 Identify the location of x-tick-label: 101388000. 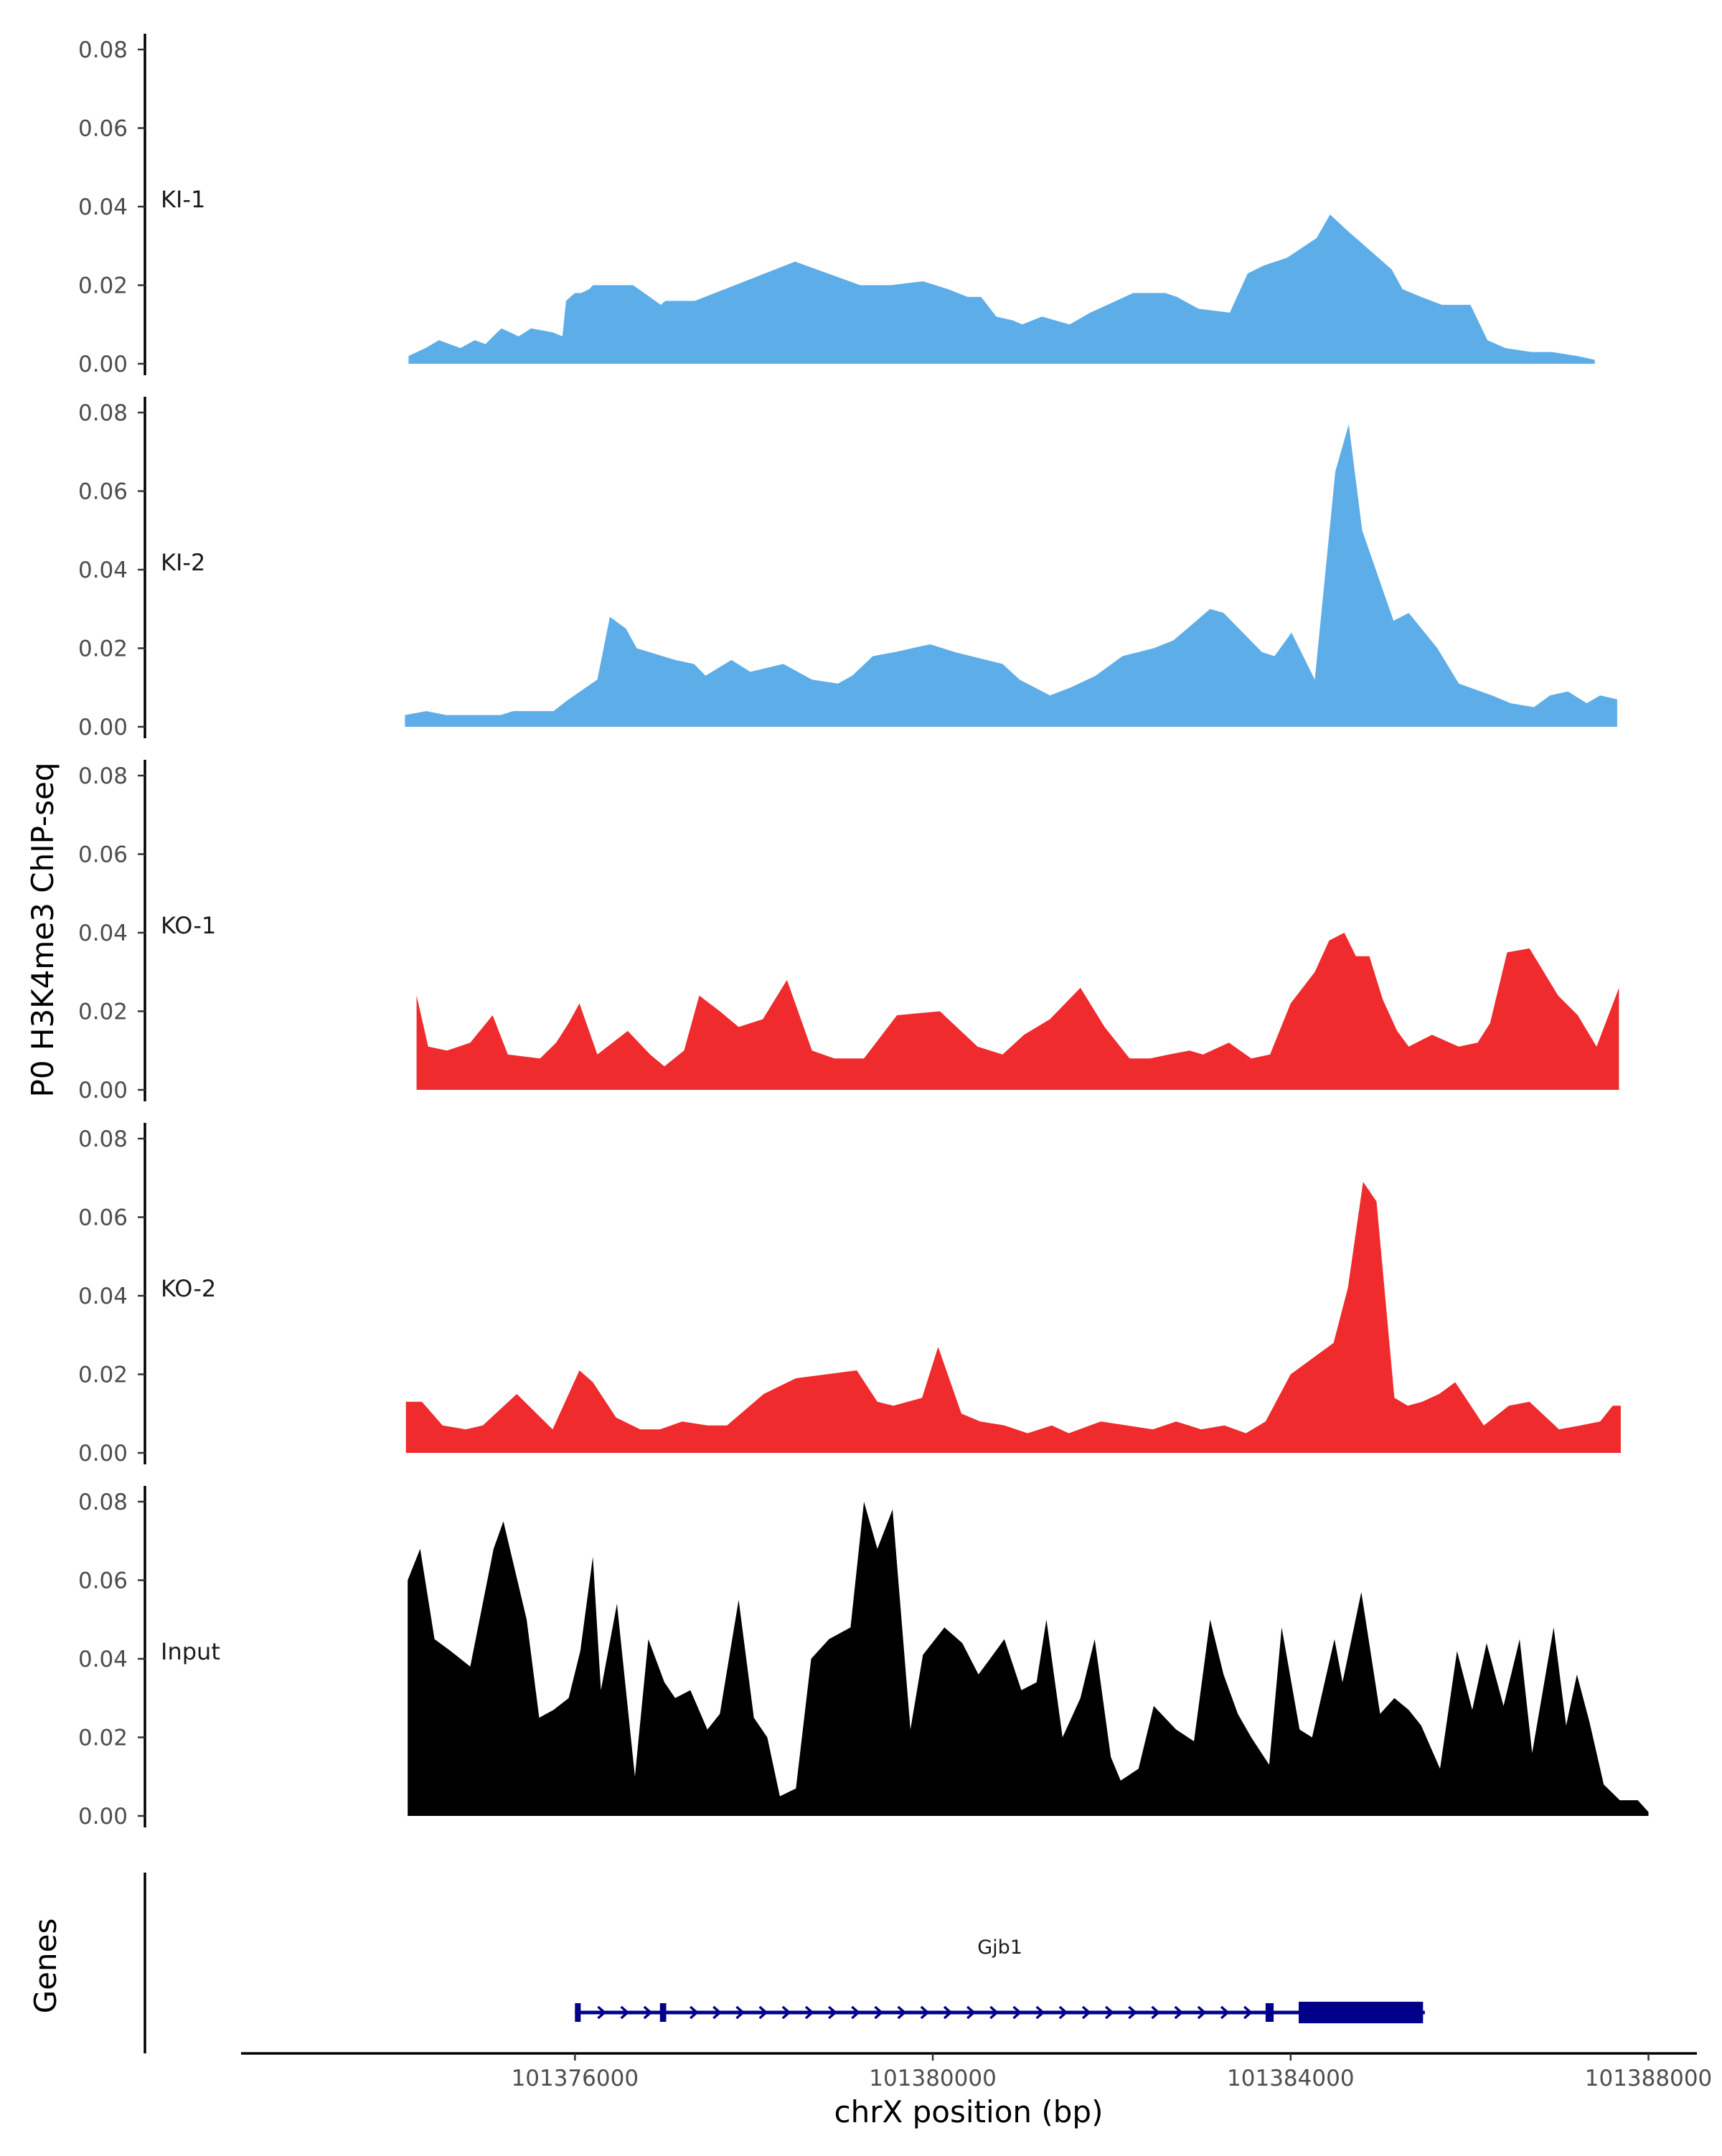
(1649, 2079).